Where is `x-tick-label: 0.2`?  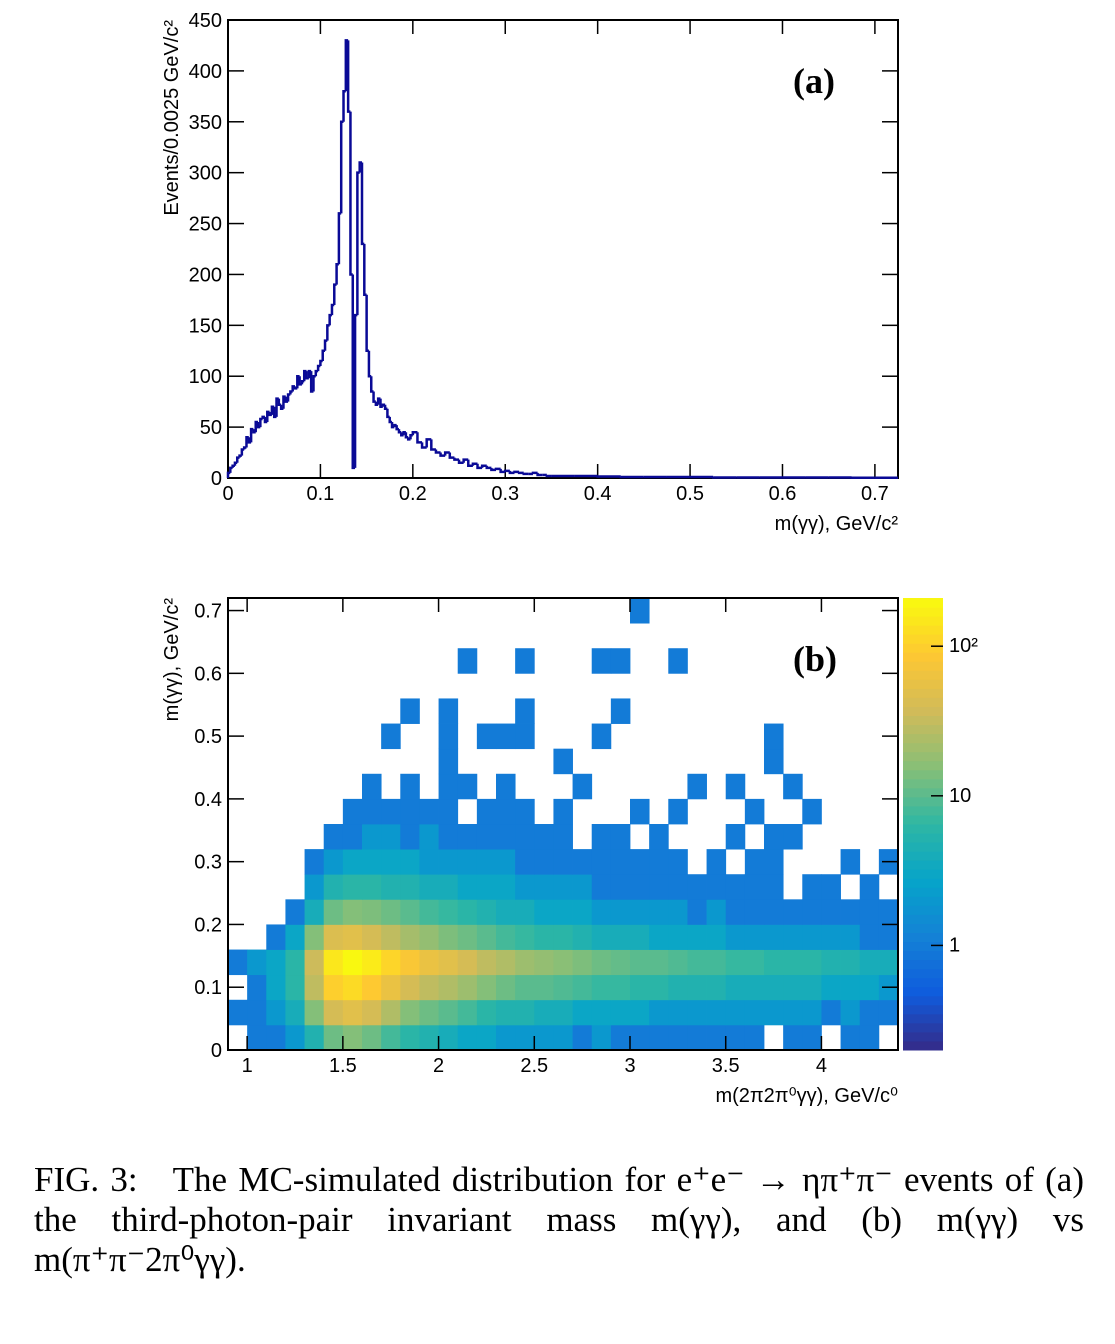
x-tick-label: 0.2 is located at coordinates (413, 494).